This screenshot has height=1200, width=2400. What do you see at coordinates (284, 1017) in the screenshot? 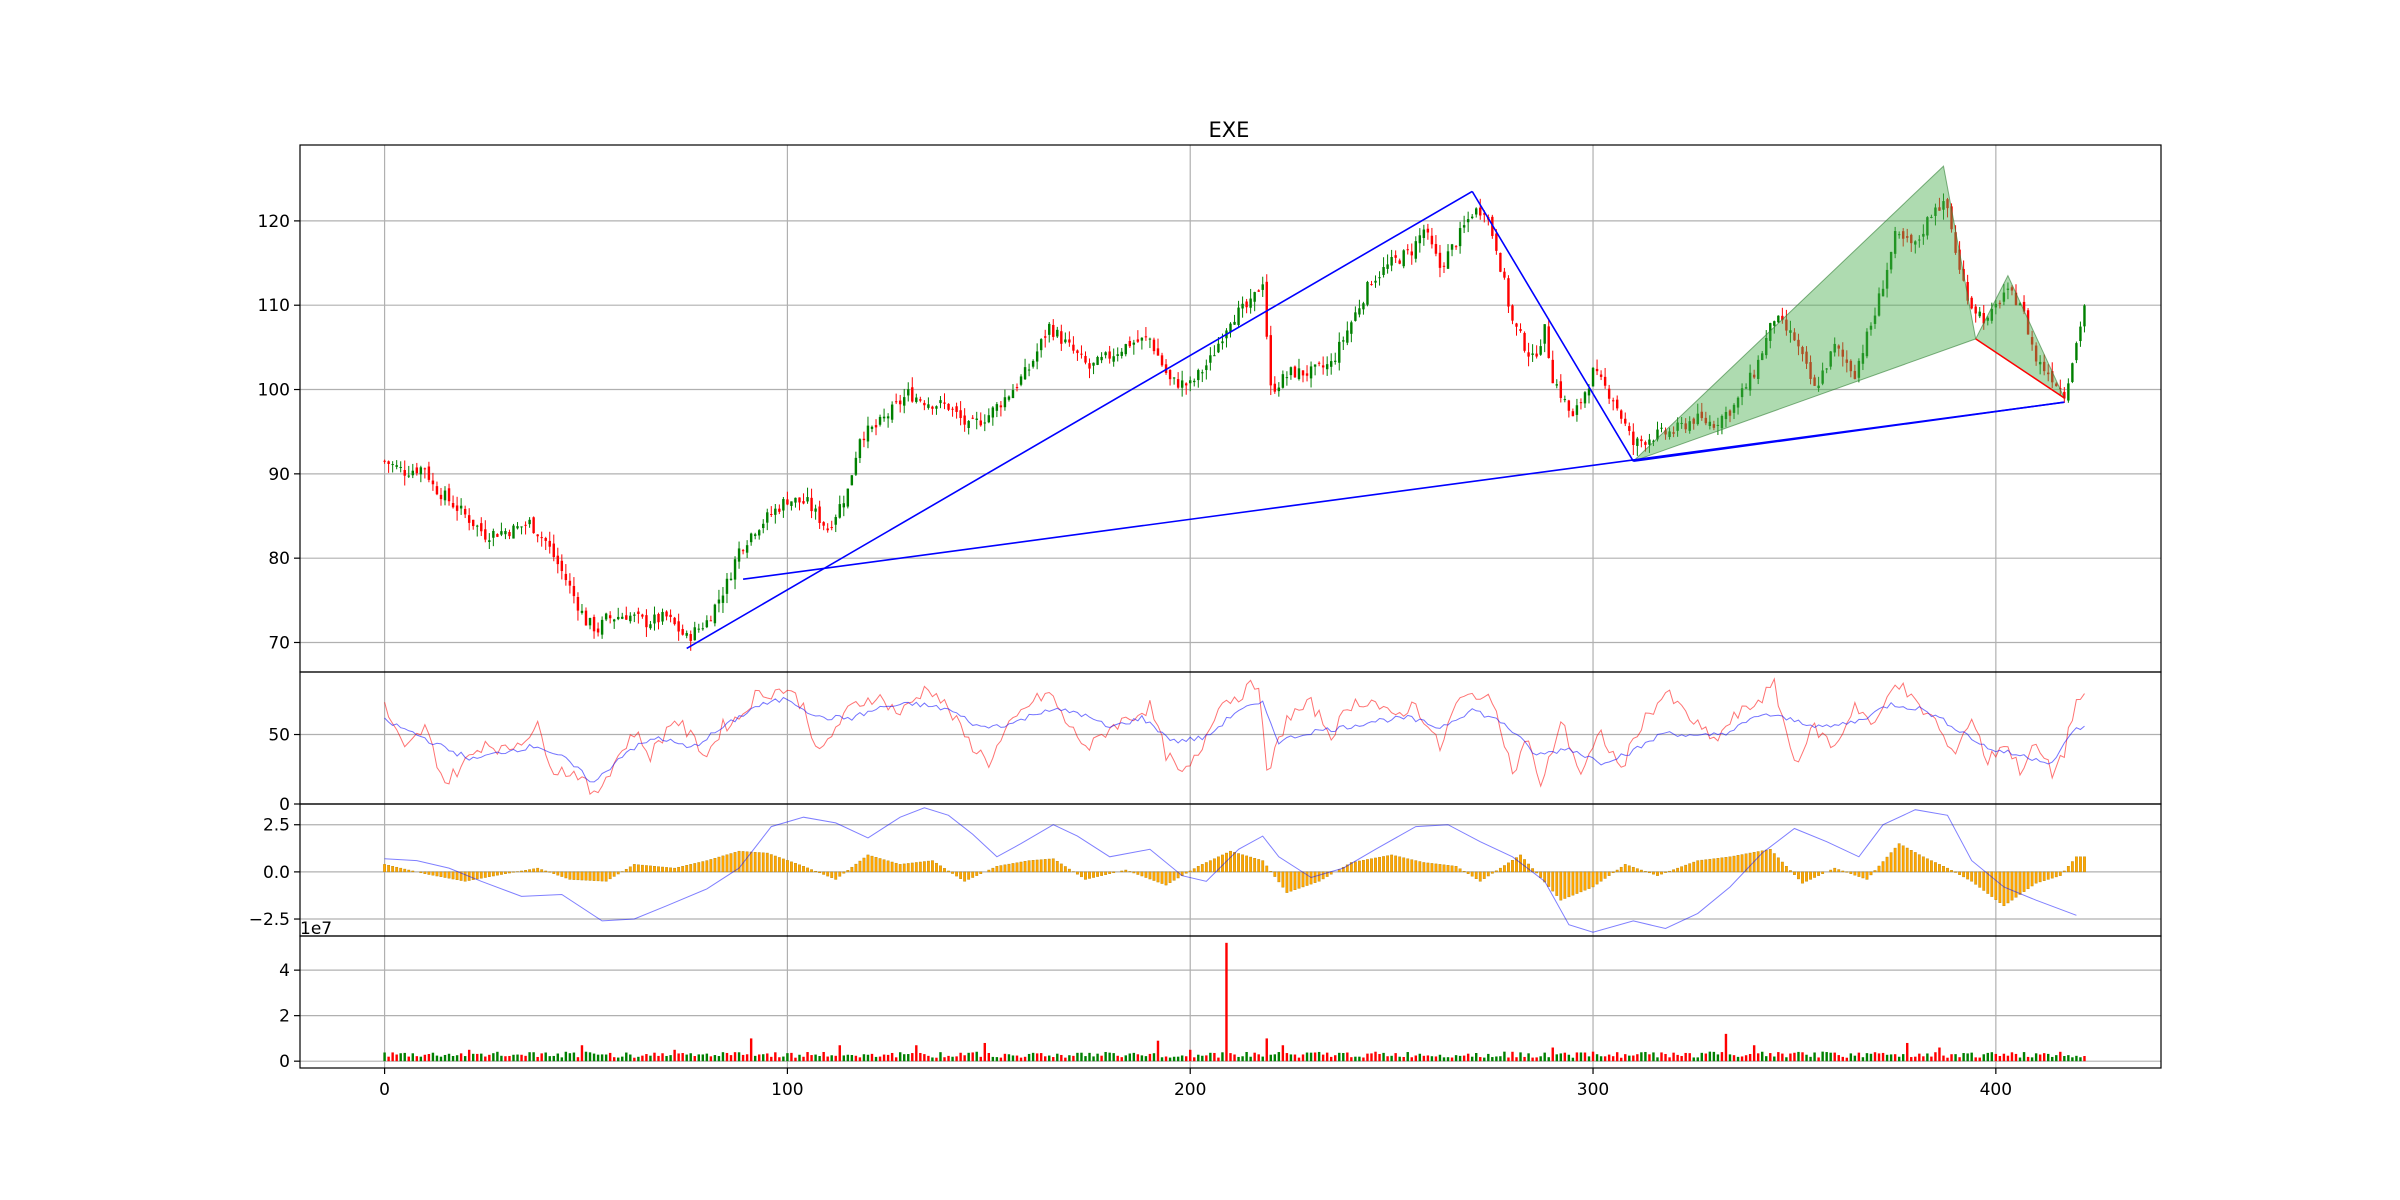
I see `volume-y-tick-label: 2` at bounding box center [284, 1017].